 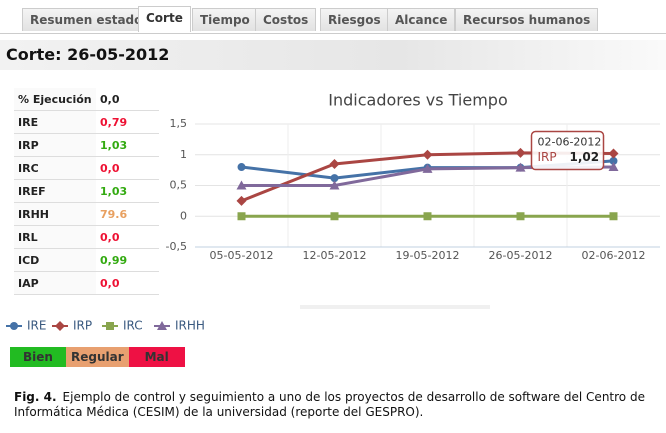 I want to click on row-label: IAP, so click(x=55, y=283).